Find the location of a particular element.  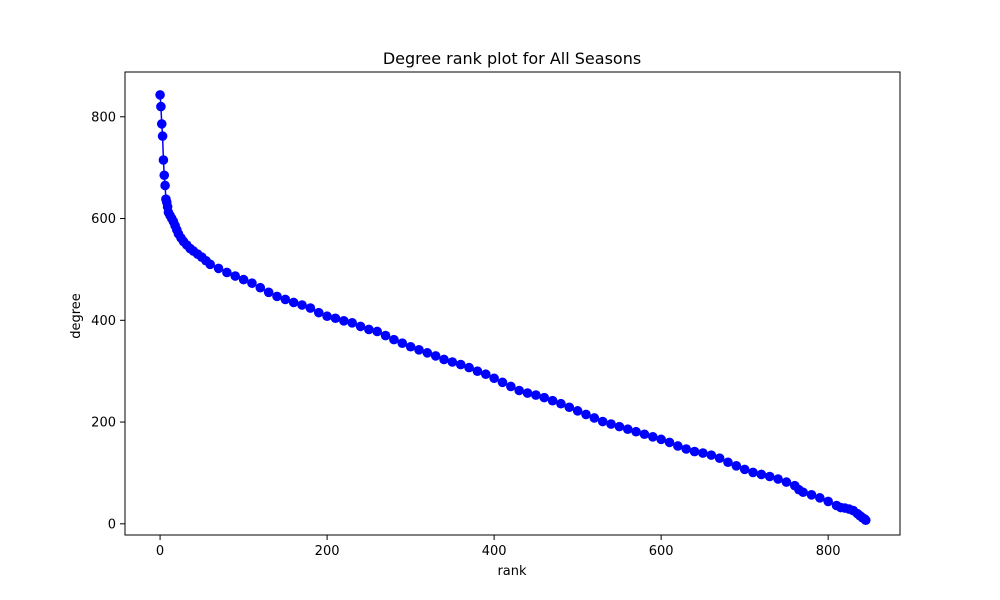

y-tick-label: 400 is located at coordinates (103, 321).